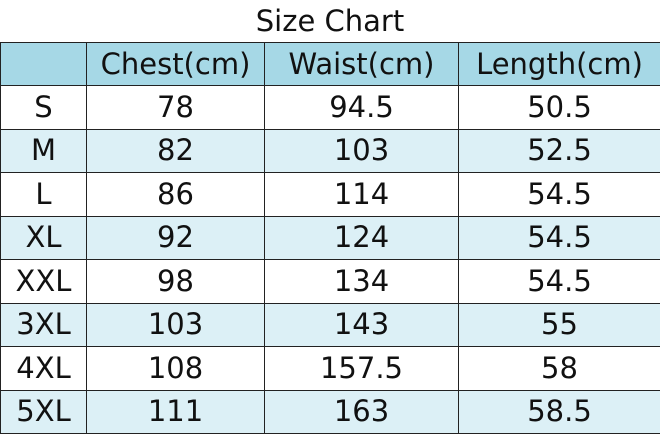 The height and width of the screenshot is (434, 660). What do you see at coordinates (175, 368) in the screenshot?
I see `value-cell: 108` at bounding box center [175, 368].